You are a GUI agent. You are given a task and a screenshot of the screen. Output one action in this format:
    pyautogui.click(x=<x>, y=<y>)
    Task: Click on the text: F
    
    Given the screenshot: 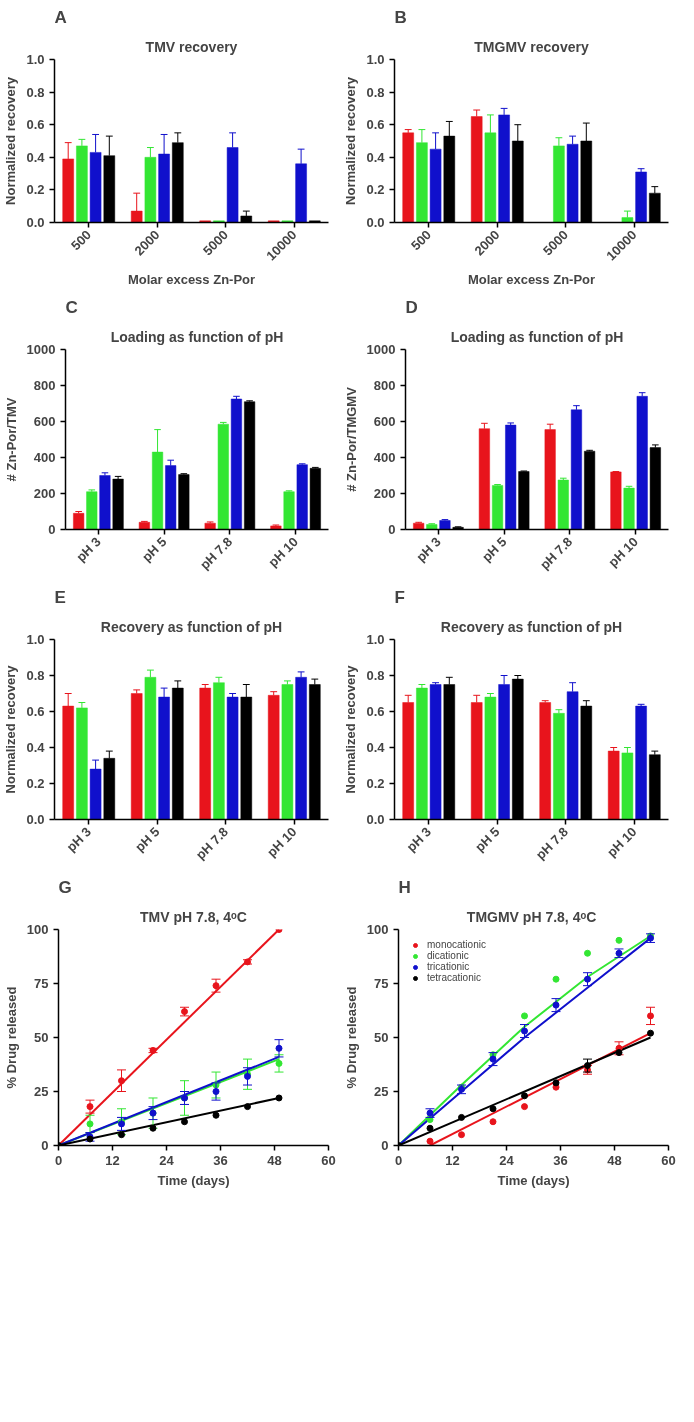 What is the action you would take?
    pyautogui.click(x=399, y=597)
    